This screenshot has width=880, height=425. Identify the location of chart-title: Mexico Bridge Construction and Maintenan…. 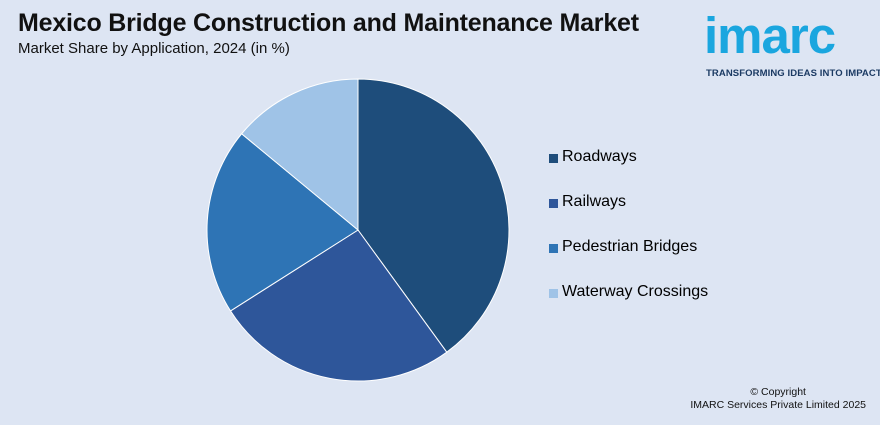
(328, 23).